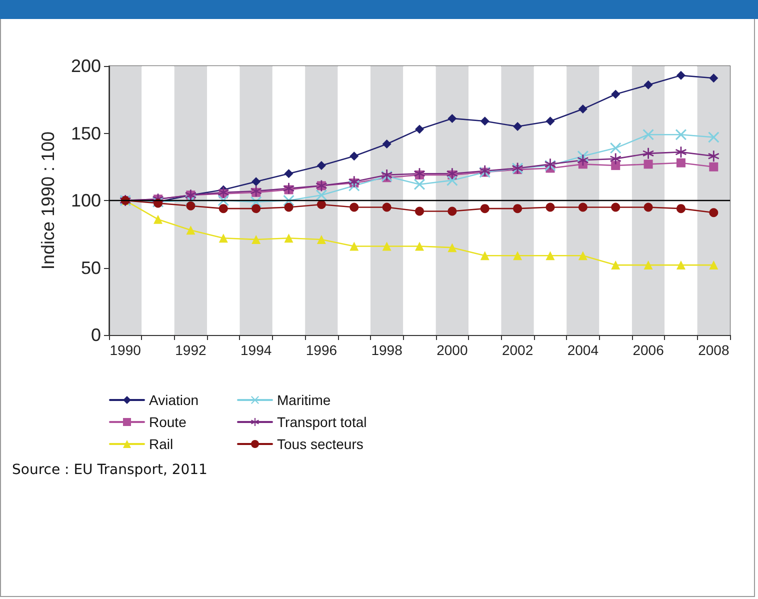  Describe the element at coordinates (648, 350) in the screenshot. I see `x-tick-label: 2006` at that location.